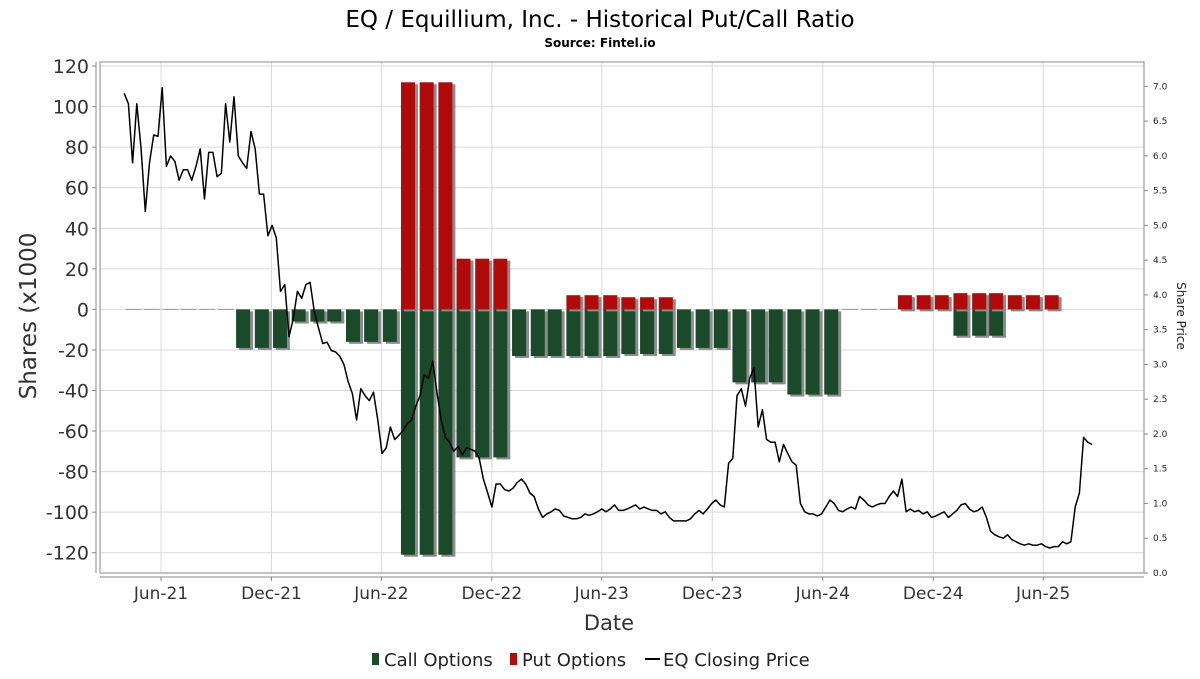 Image resolution: width=1200 pixels, height=679 pixels. I want to click on y-tick-label: -120, so click(67, 554).